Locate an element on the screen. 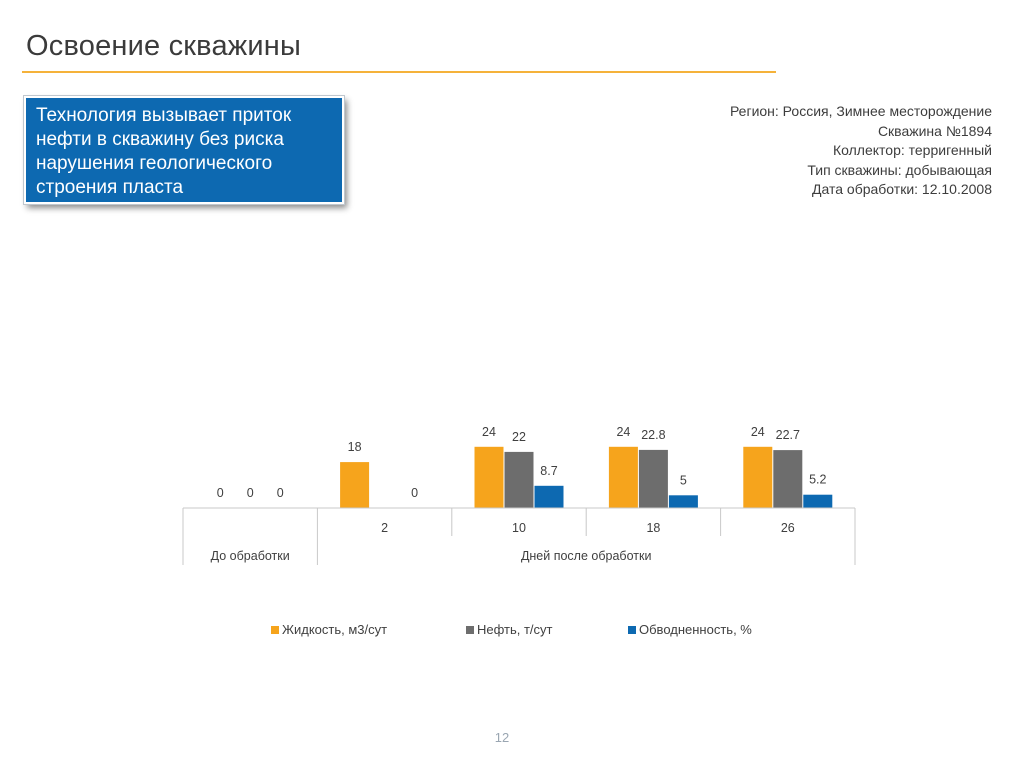  x-tick-label-26: 26 is located at coordinates (788, 528).